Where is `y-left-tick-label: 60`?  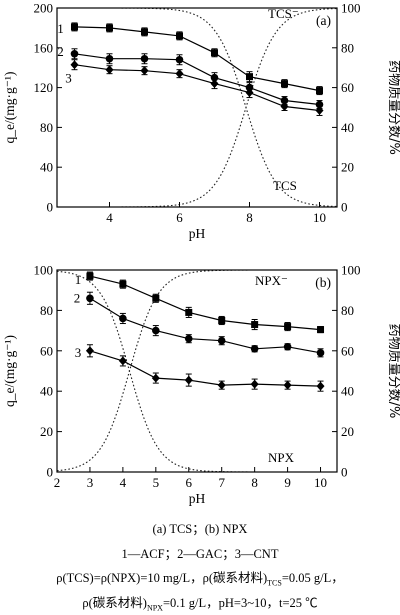 y-left-tick-label: 60 is located at coordinates (46, 350).